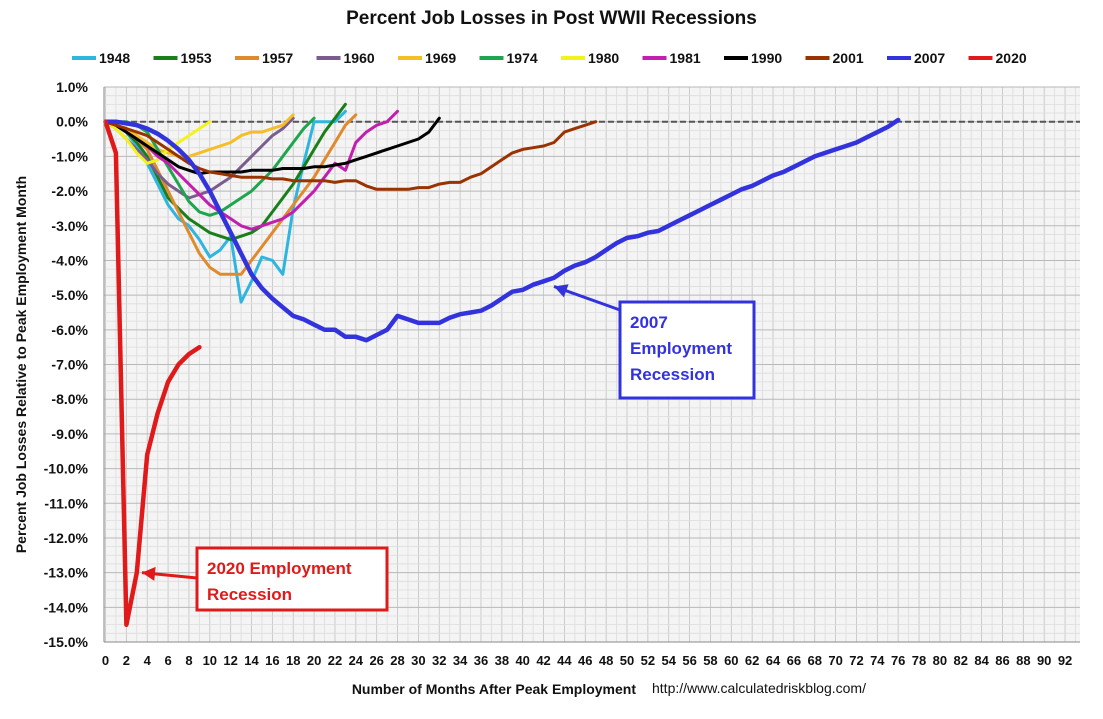 This screenshot has width=1103, height=719. What do you see at coordinates (689, 660) in the screenshot?
I see `x-tick-label: 56` at bounding box center [689, 660].